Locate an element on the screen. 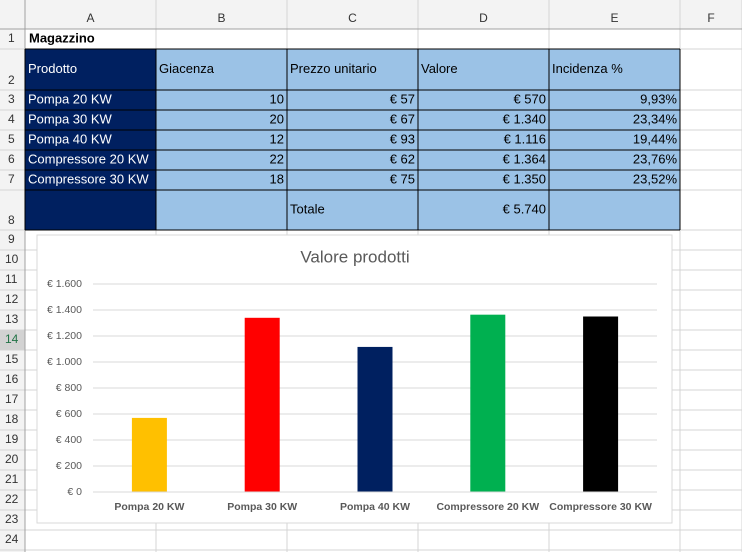  column-header: F is located at coordinates (710, 18).